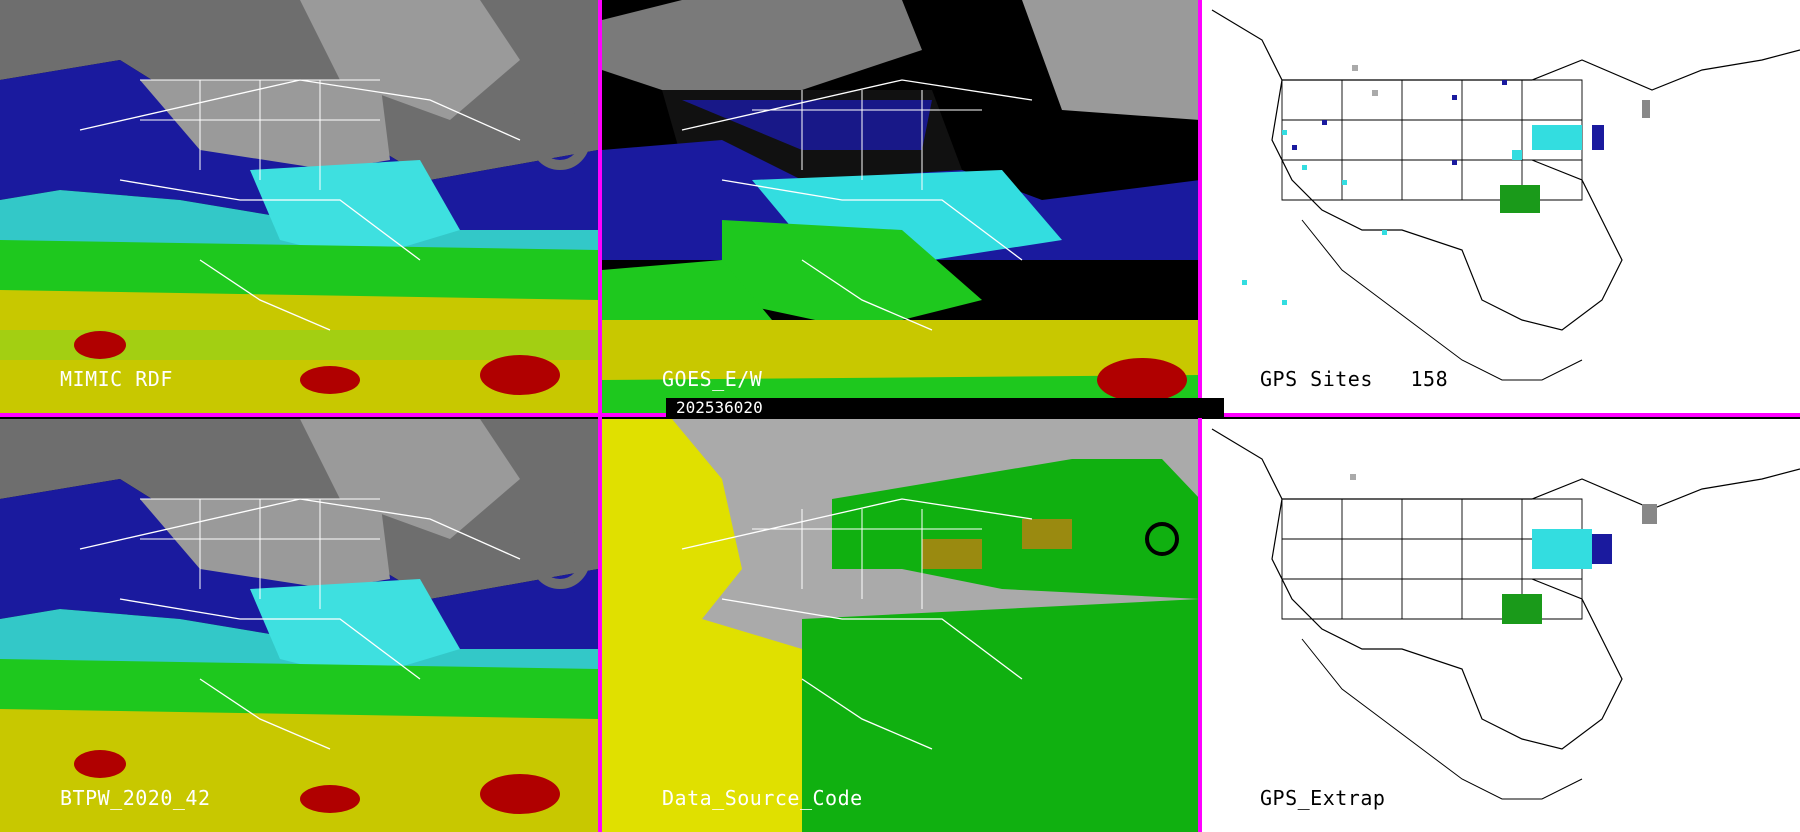  Describe the element at coordinates (1354, 379) in the screenshot. I see `panel-label: GPS Sites 158` at that location.